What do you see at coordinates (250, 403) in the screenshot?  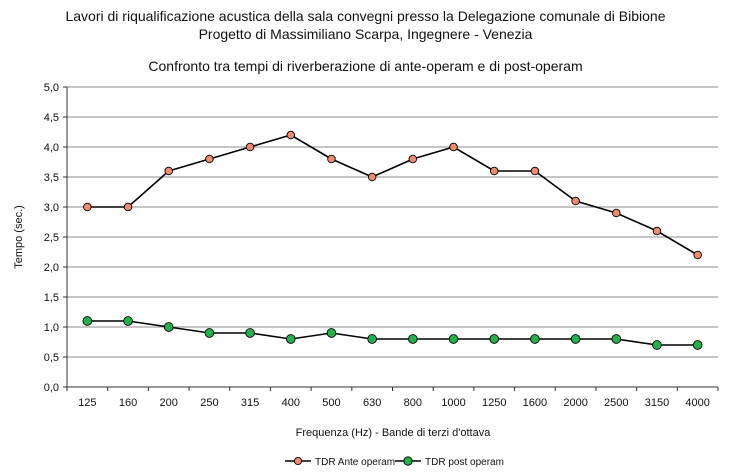 I see `x-tick-label: 315` at bounding box center [250, 403].